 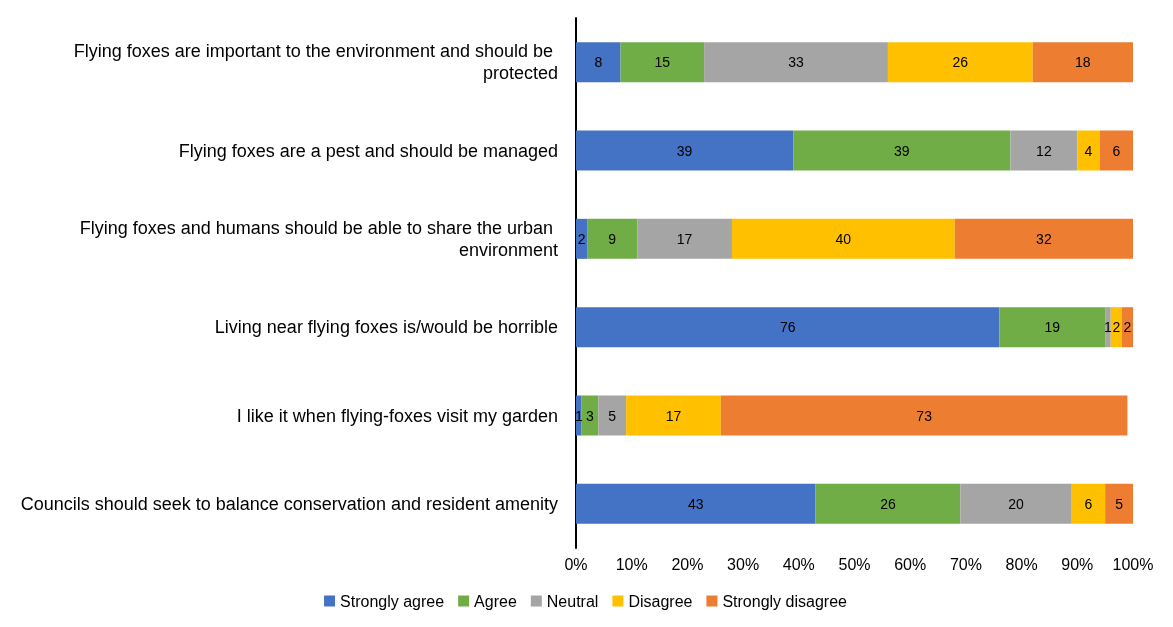 I want to click on x-tick-label: 70%, so click(x=965, y=564).